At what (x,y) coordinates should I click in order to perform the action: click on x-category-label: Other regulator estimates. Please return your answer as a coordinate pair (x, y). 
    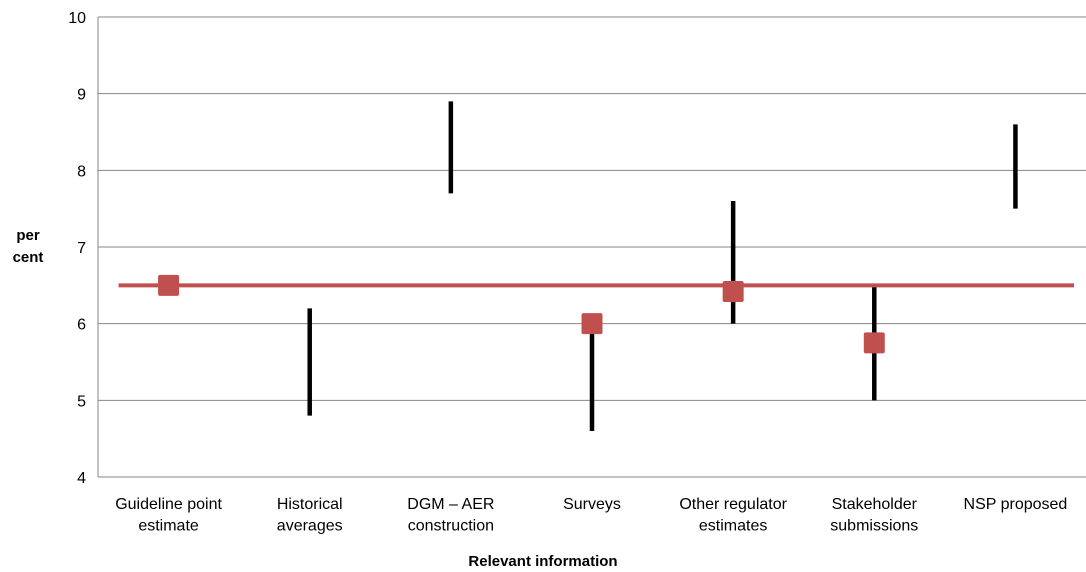
    Looking at the image, I should click on (733, 515).